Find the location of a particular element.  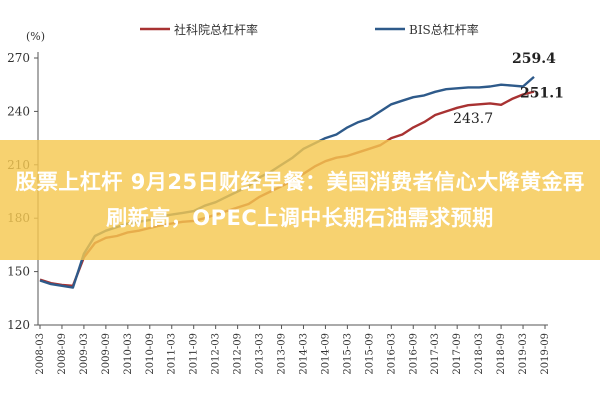

x-tick-label: 2012-09 is located at coordinates (238, 354).